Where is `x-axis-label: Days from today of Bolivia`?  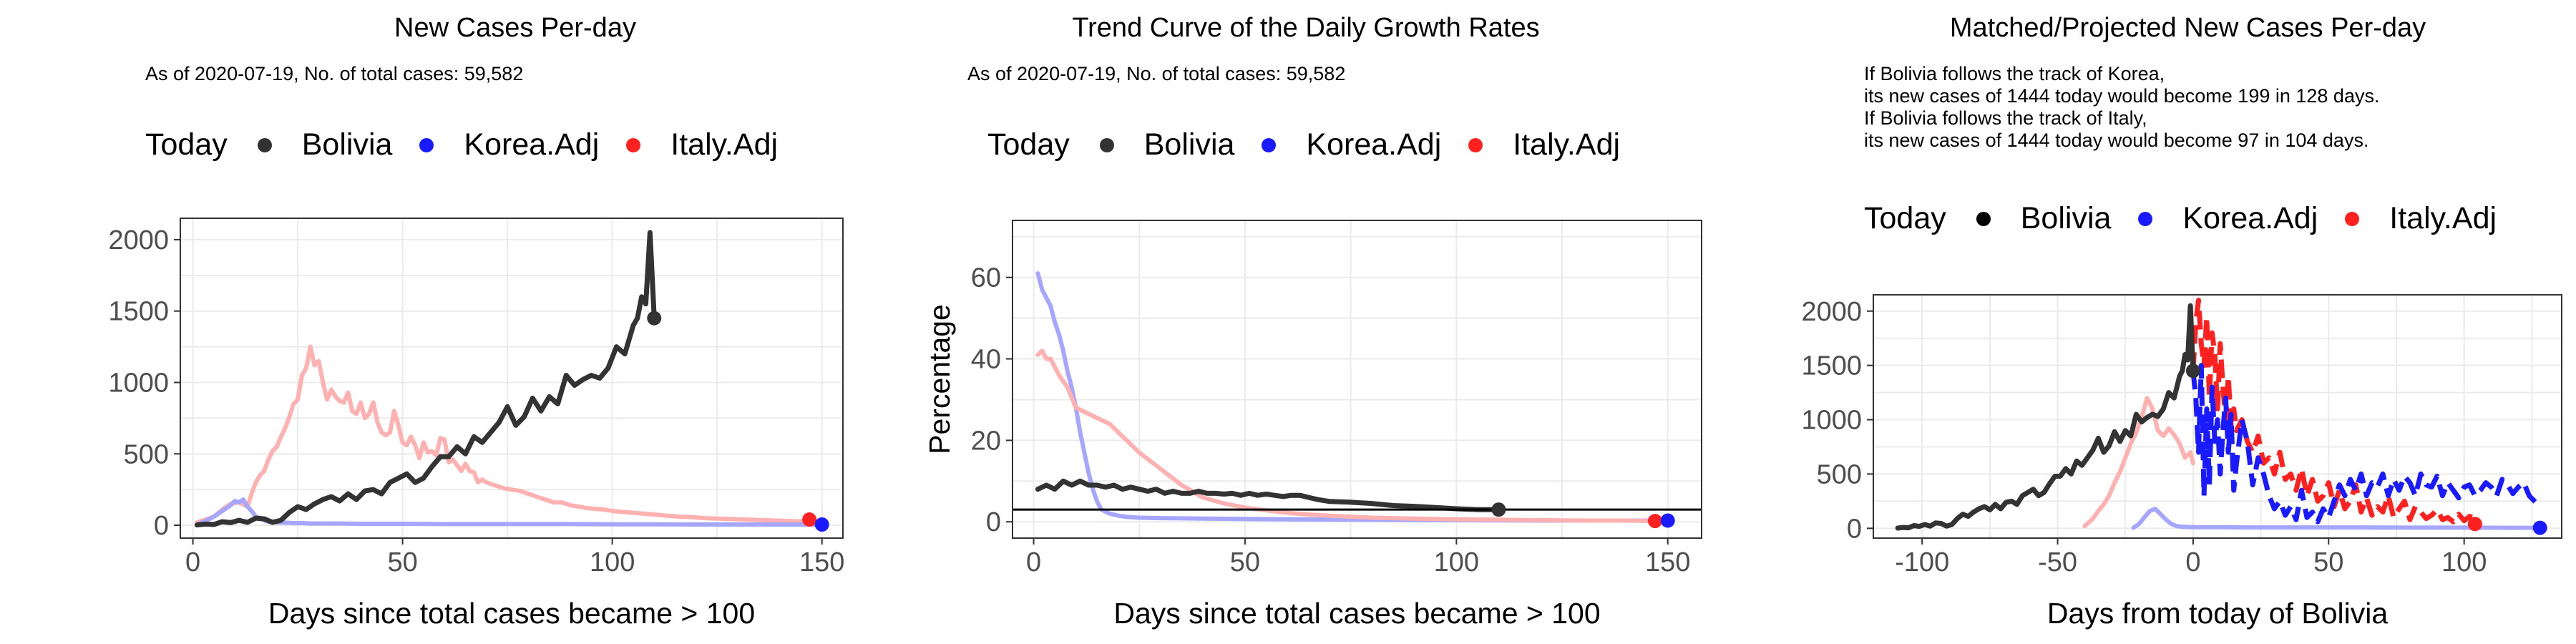
x-axis-label: Days from today of Bolivia is located at coordinates (2217, 613).